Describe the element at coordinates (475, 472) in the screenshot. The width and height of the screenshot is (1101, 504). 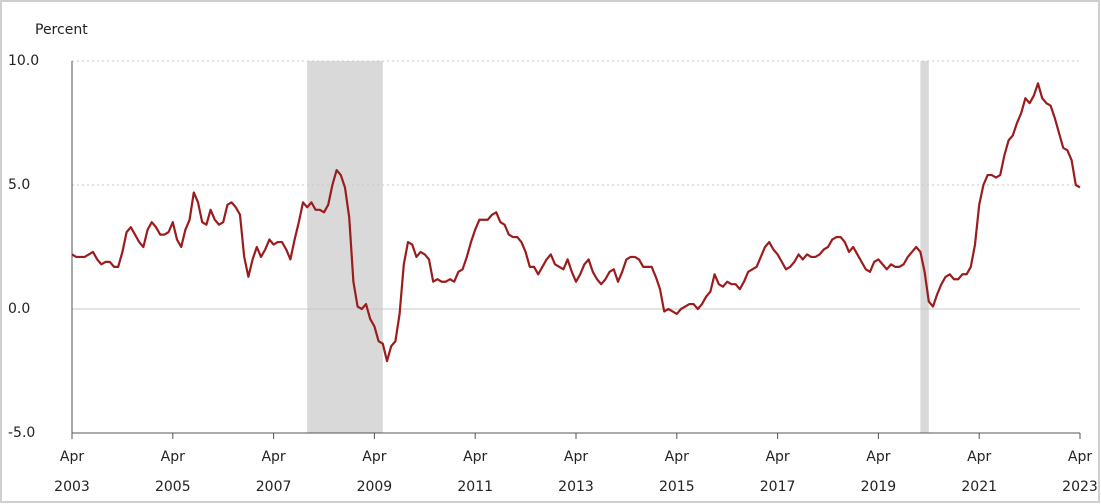
I see `x-tick-label: Apr 2011` at that location.